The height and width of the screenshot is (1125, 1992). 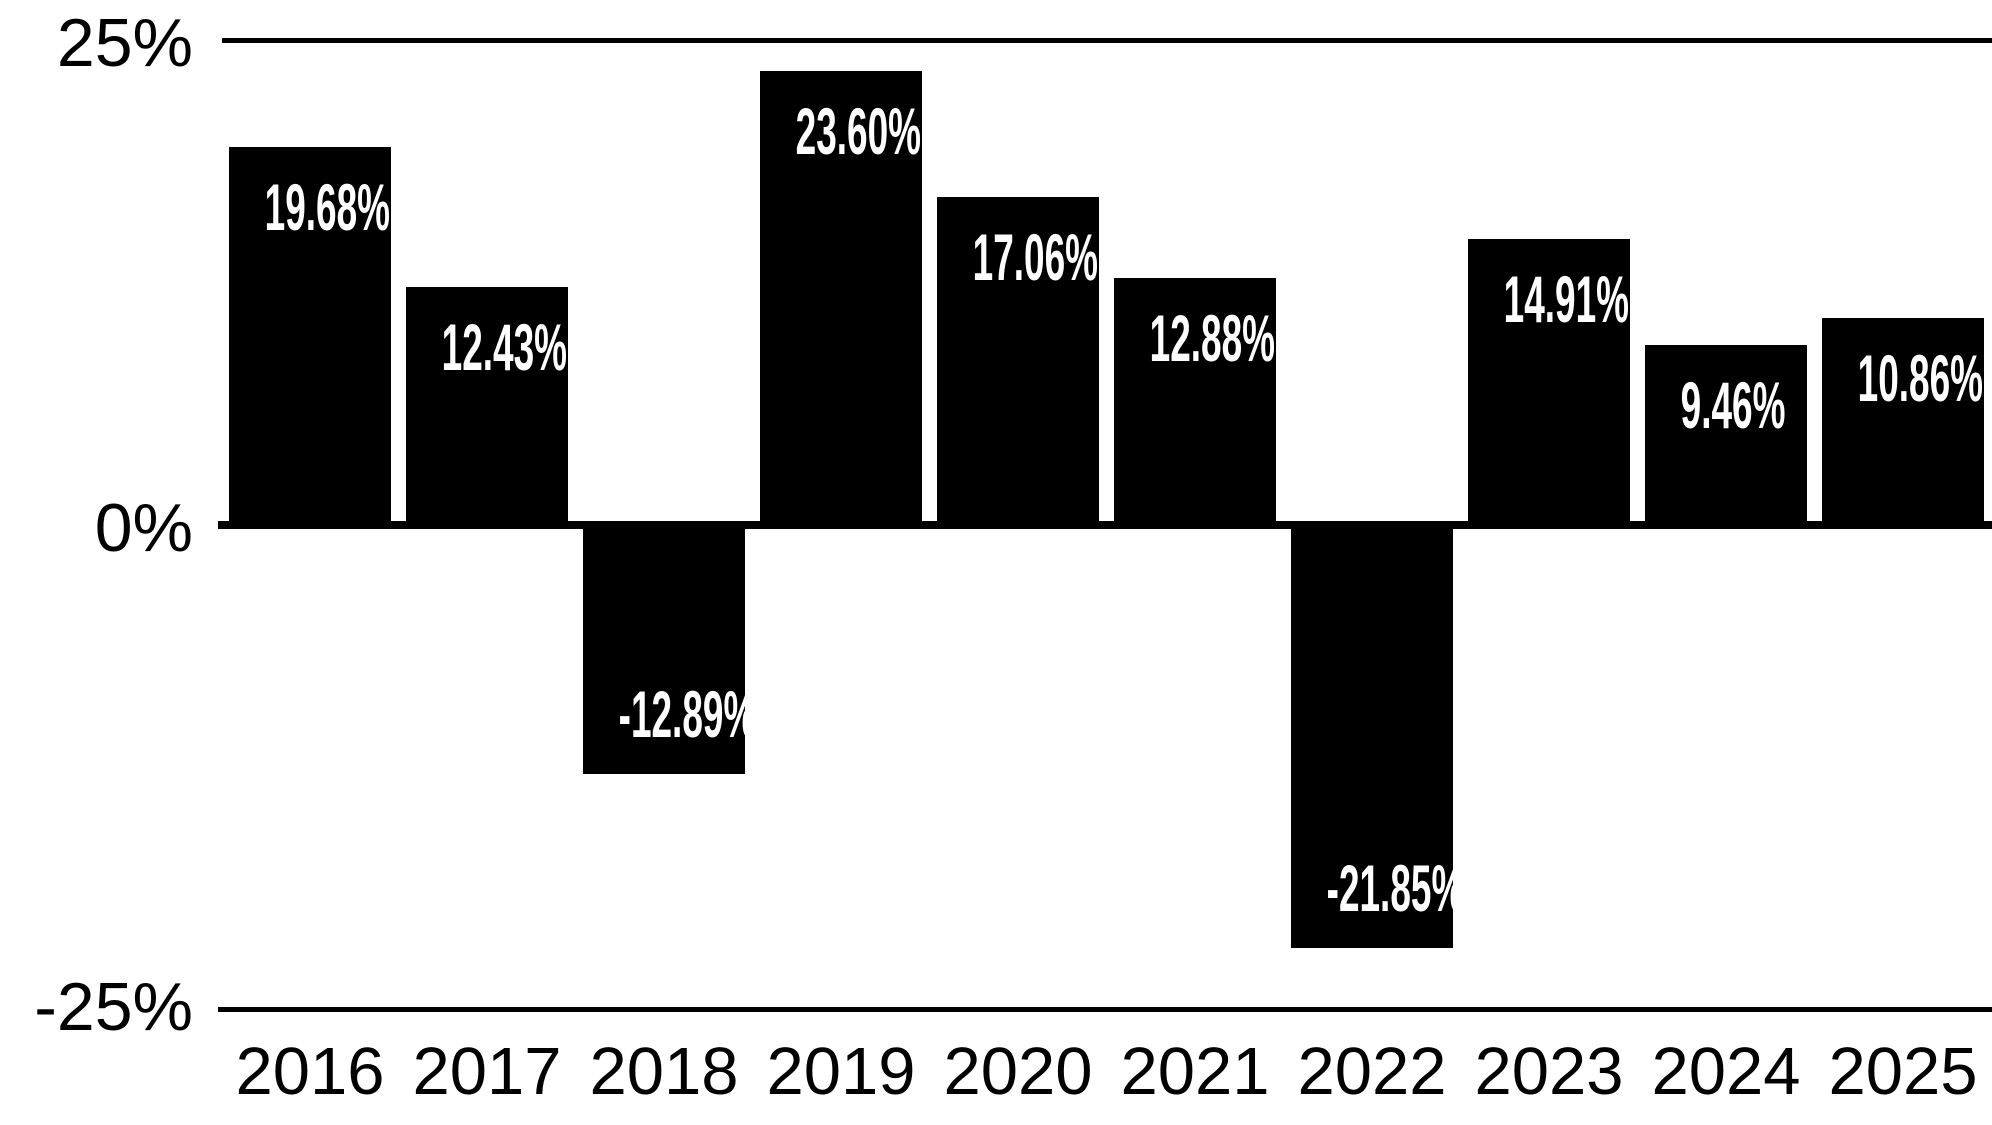 What do you see at coordinates (487, 407) in the screenshot?
I see `bar-2017: 12.43%` at bounding box center [487, 407].